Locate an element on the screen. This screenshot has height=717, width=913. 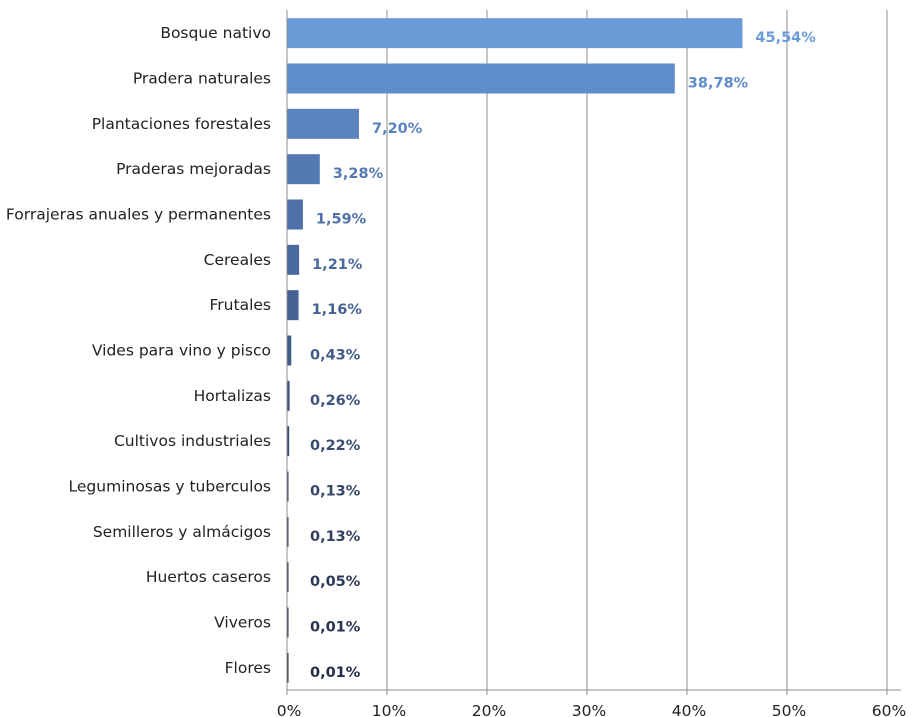
category-label: Leguminosas y tuberculos is located at coordinates (170, 487).